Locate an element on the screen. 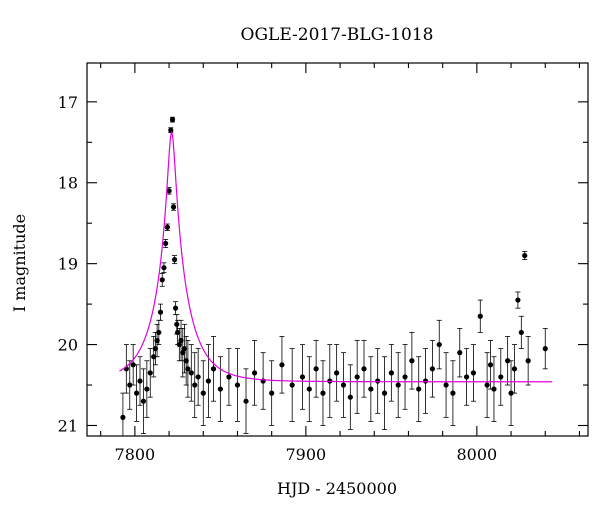 The height and width of the screenshot is (512, 600). x-axis-label: HJD - 2450000 is located at coordinates (337, 488).